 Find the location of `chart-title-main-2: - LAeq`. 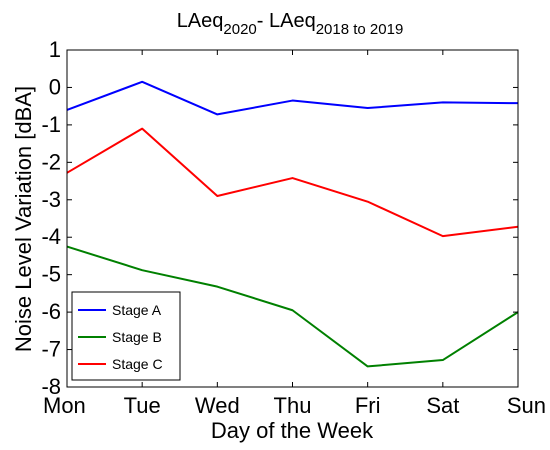

chart-title-main-2: - LAeq is located at coordinates (286, 21).